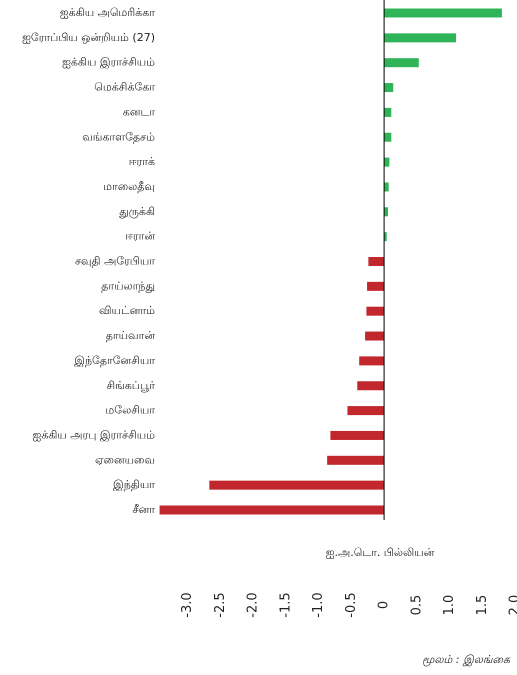  What do you see at coordinates (351, 604) in the screenshot?
I see `x-tick-label: -0.5` at bounding box center [351, 604].